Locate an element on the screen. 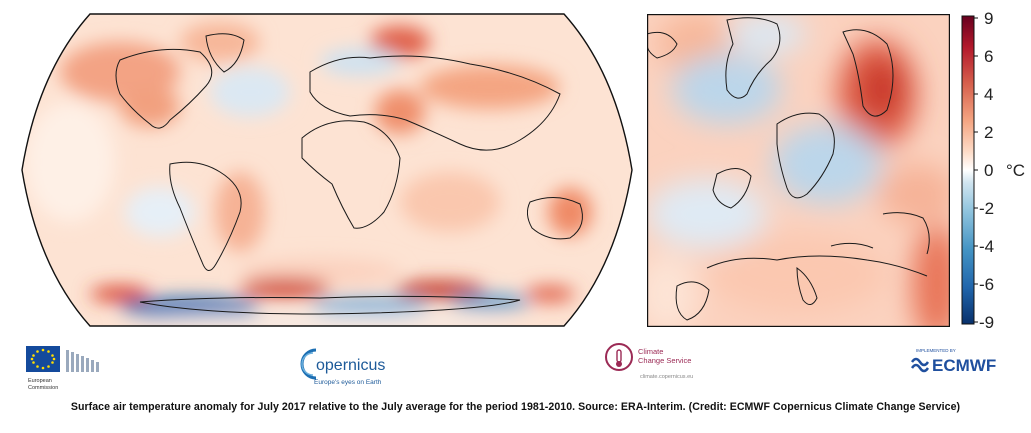 This screenshot has width=1031, height=433. colorbar-tick-label: 9 is located at coordinates (988, 20).